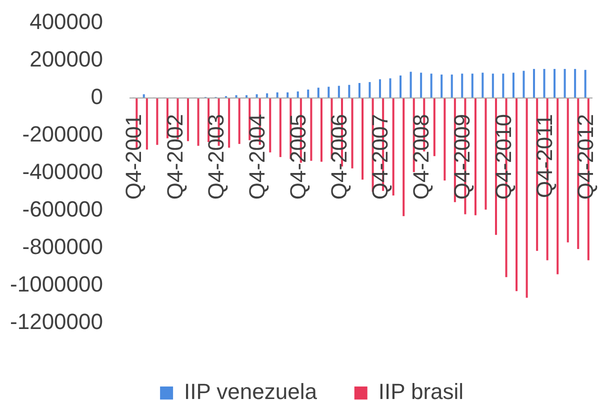 This screenshot has height=400, width=598. Describe the element at coordinates (66, 21) in the screenshot. I see `y-tick-label: 400000` at that location.